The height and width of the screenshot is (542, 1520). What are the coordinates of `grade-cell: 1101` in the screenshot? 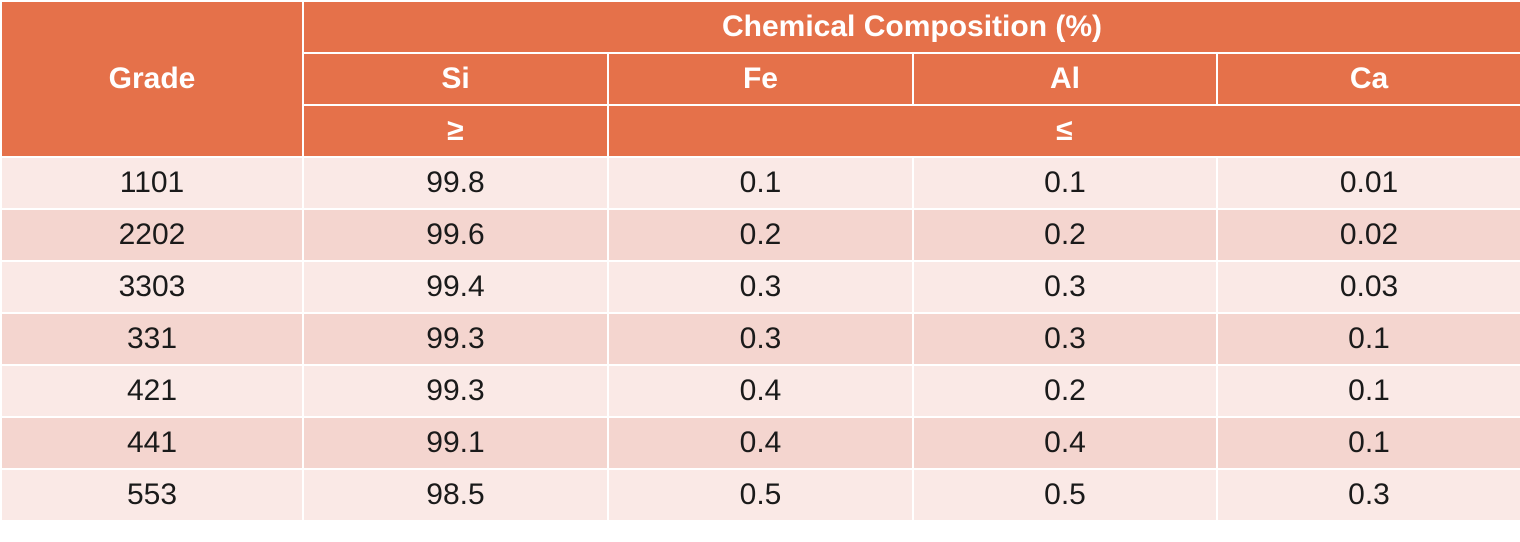 It's located at (152, 183).